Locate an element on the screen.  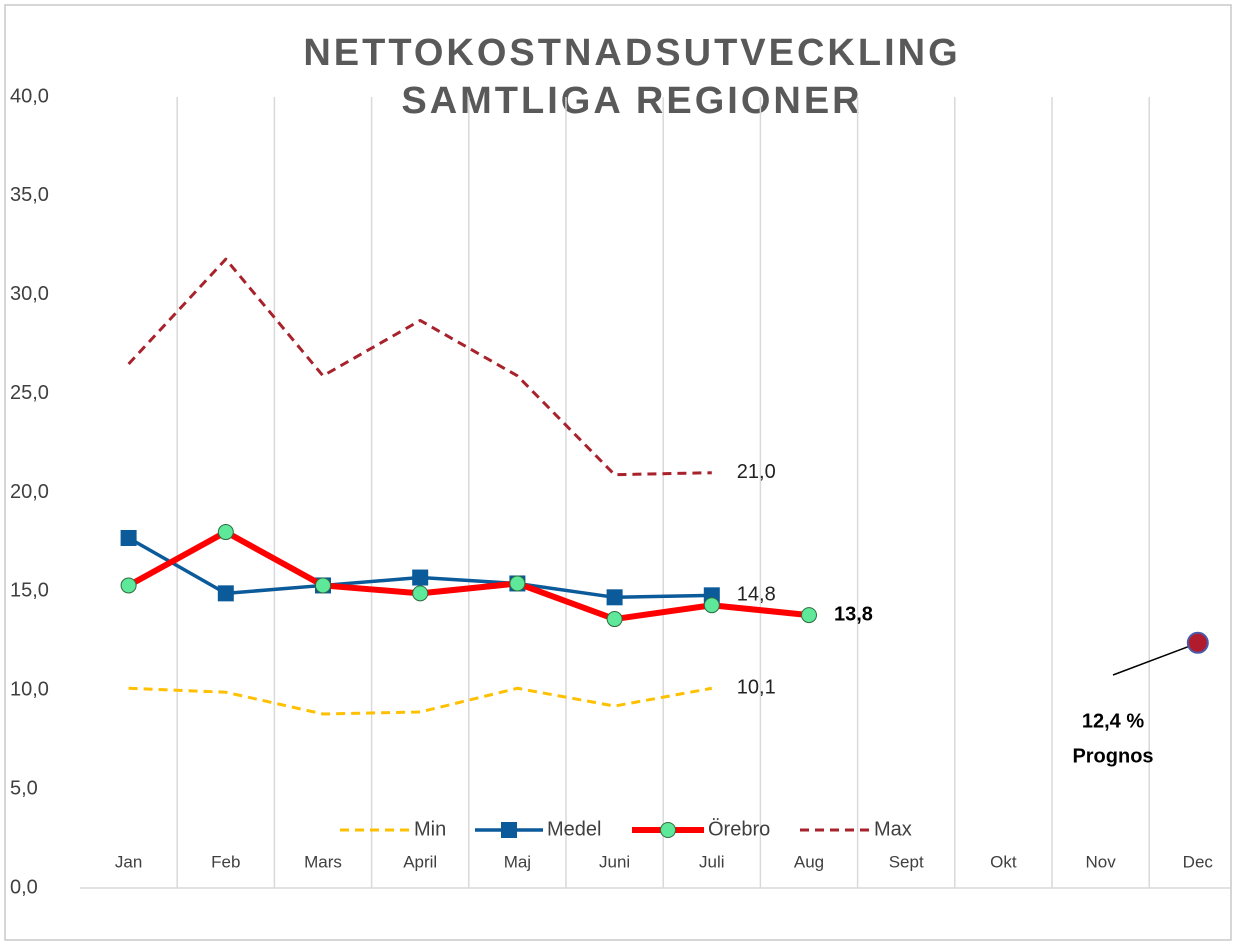
y-tick-label: 30,0 is located at coordinates (29, 294).